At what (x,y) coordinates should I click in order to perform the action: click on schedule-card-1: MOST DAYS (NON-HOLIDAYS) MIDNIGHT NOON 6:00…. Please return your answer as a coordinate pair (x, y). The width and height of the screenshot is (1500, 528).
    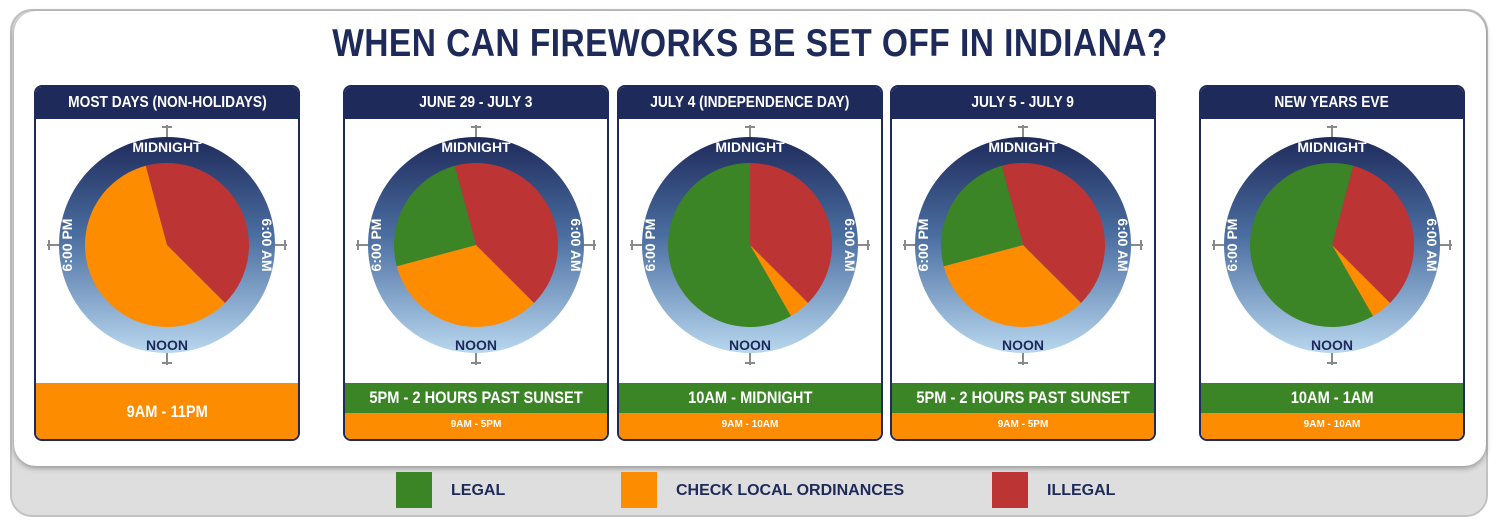
    Looking at the image, I should click on (167, 263).